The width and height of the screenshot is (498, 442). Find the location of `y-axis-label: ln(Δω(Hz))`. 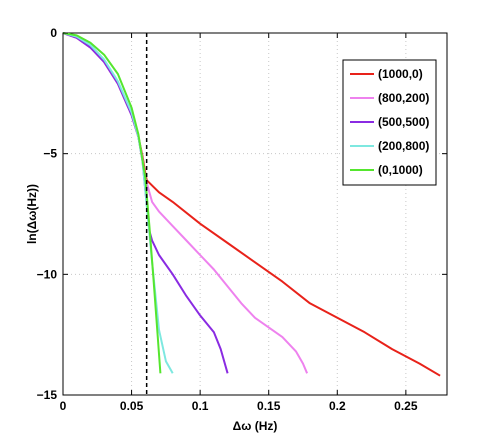

y-axis-label: ln(Δω(Hz)) is located at coordinates (32, 214).